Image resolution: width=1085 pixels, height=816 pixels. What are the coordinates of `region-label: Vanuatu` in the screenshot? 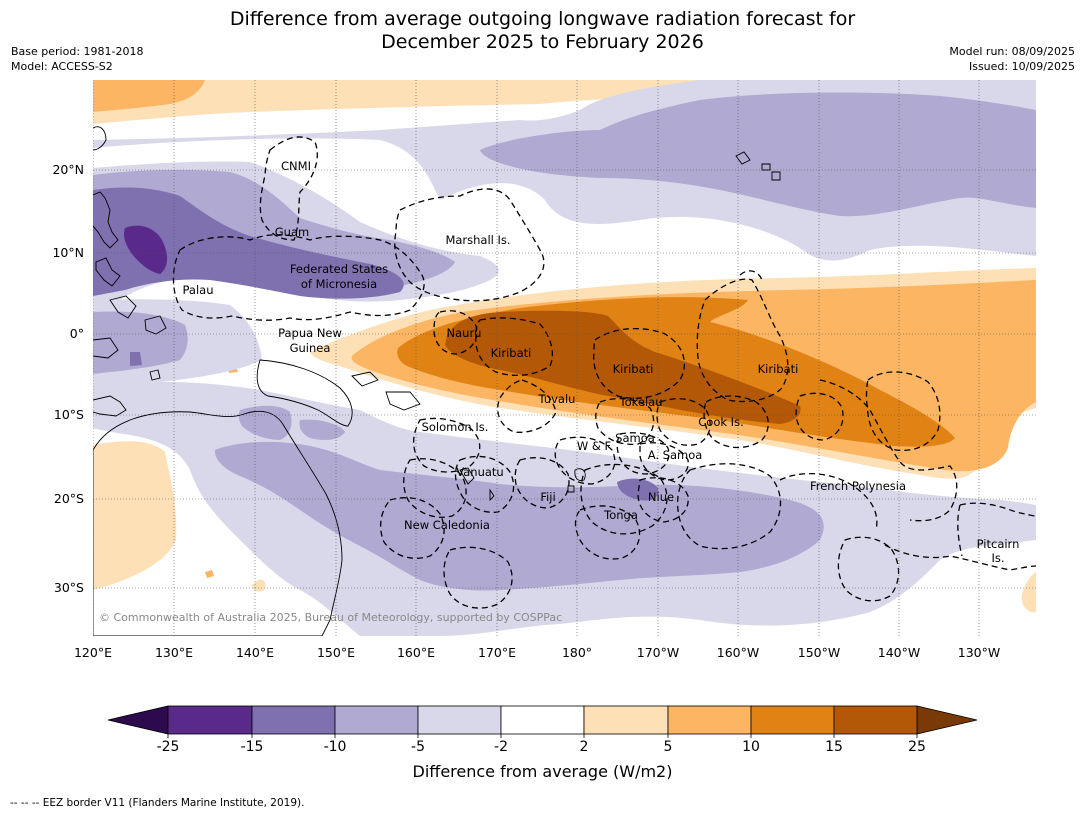 It's located at (479, 472).